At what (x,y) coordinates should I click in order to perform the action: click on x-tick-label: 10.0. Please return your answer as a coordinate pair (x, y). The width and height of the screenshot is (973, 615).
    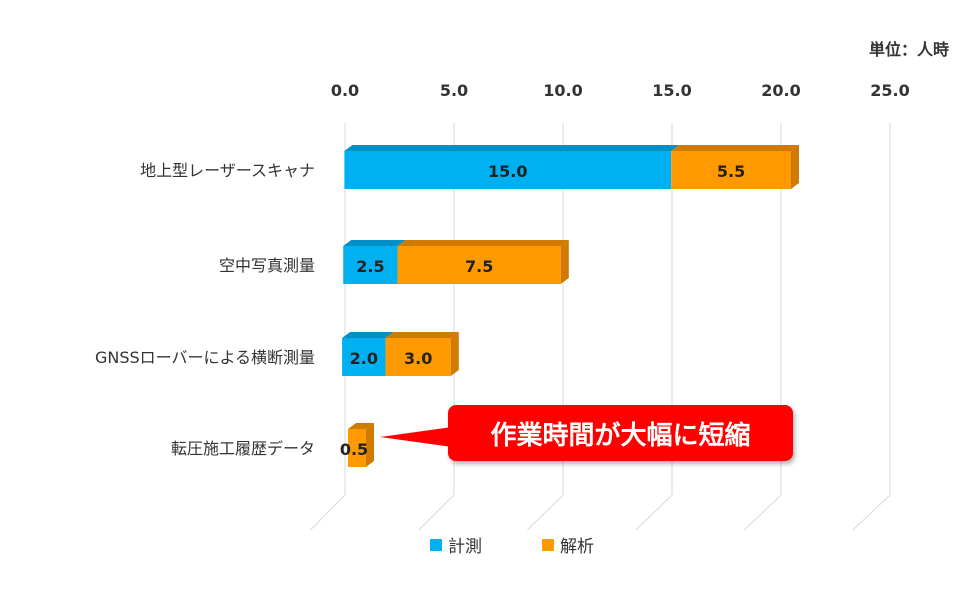
    Looking at the image, I should click on (562, 90).